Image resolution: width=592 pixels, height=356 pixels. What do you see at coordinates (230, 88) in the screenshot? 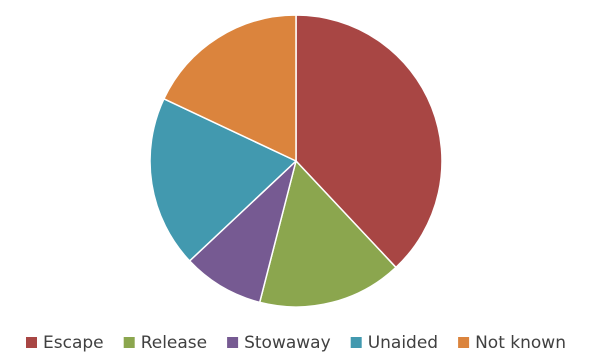
I see `pie-slice-not-known` at bounding box center [230, 88].